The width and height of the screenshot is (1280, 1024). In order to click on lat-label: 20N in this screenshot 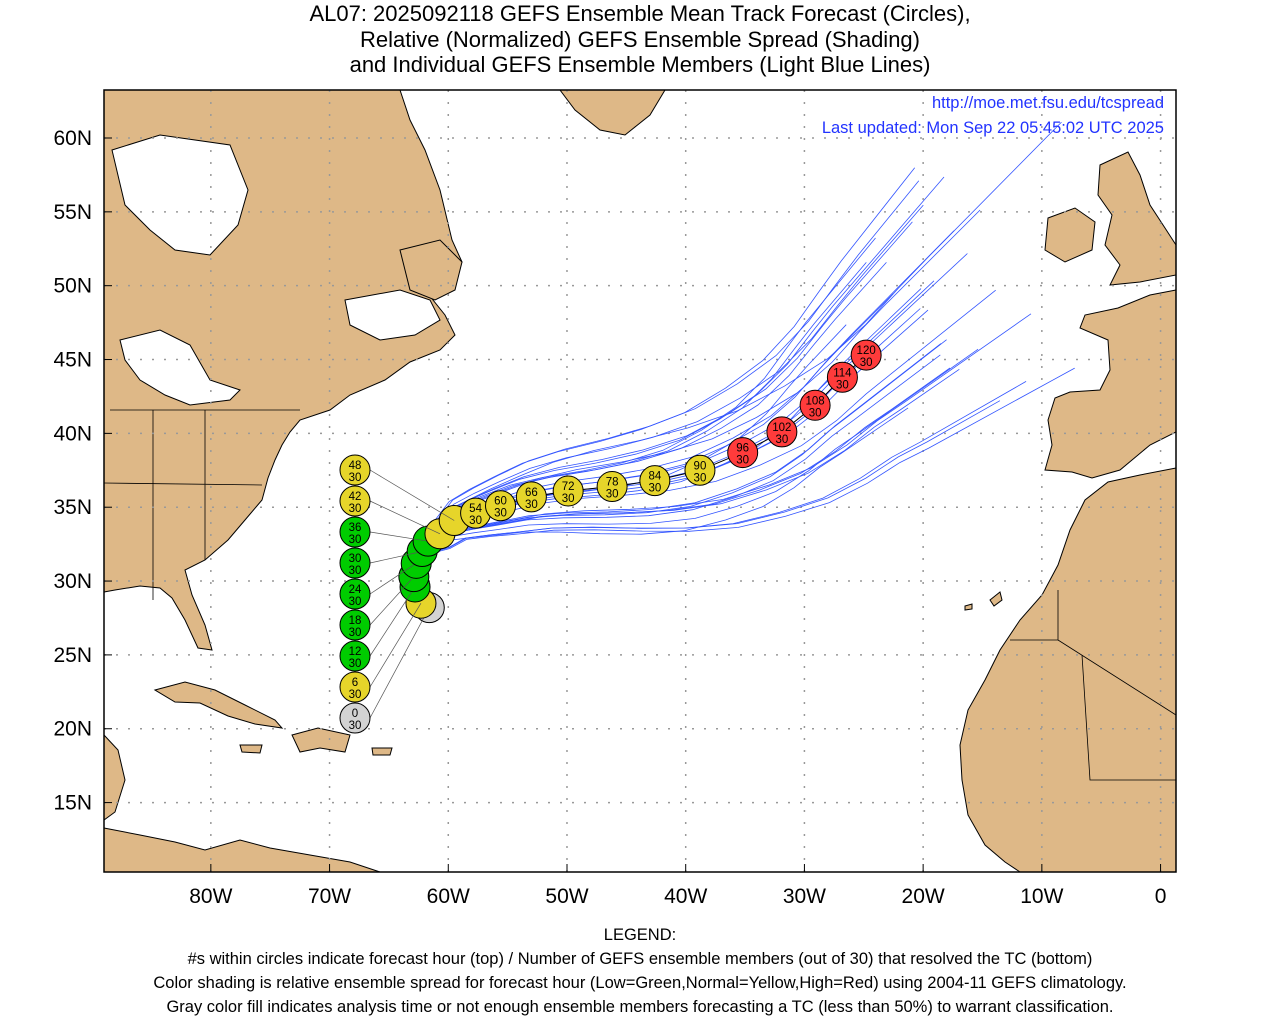, I will do `click(72, 729)`.